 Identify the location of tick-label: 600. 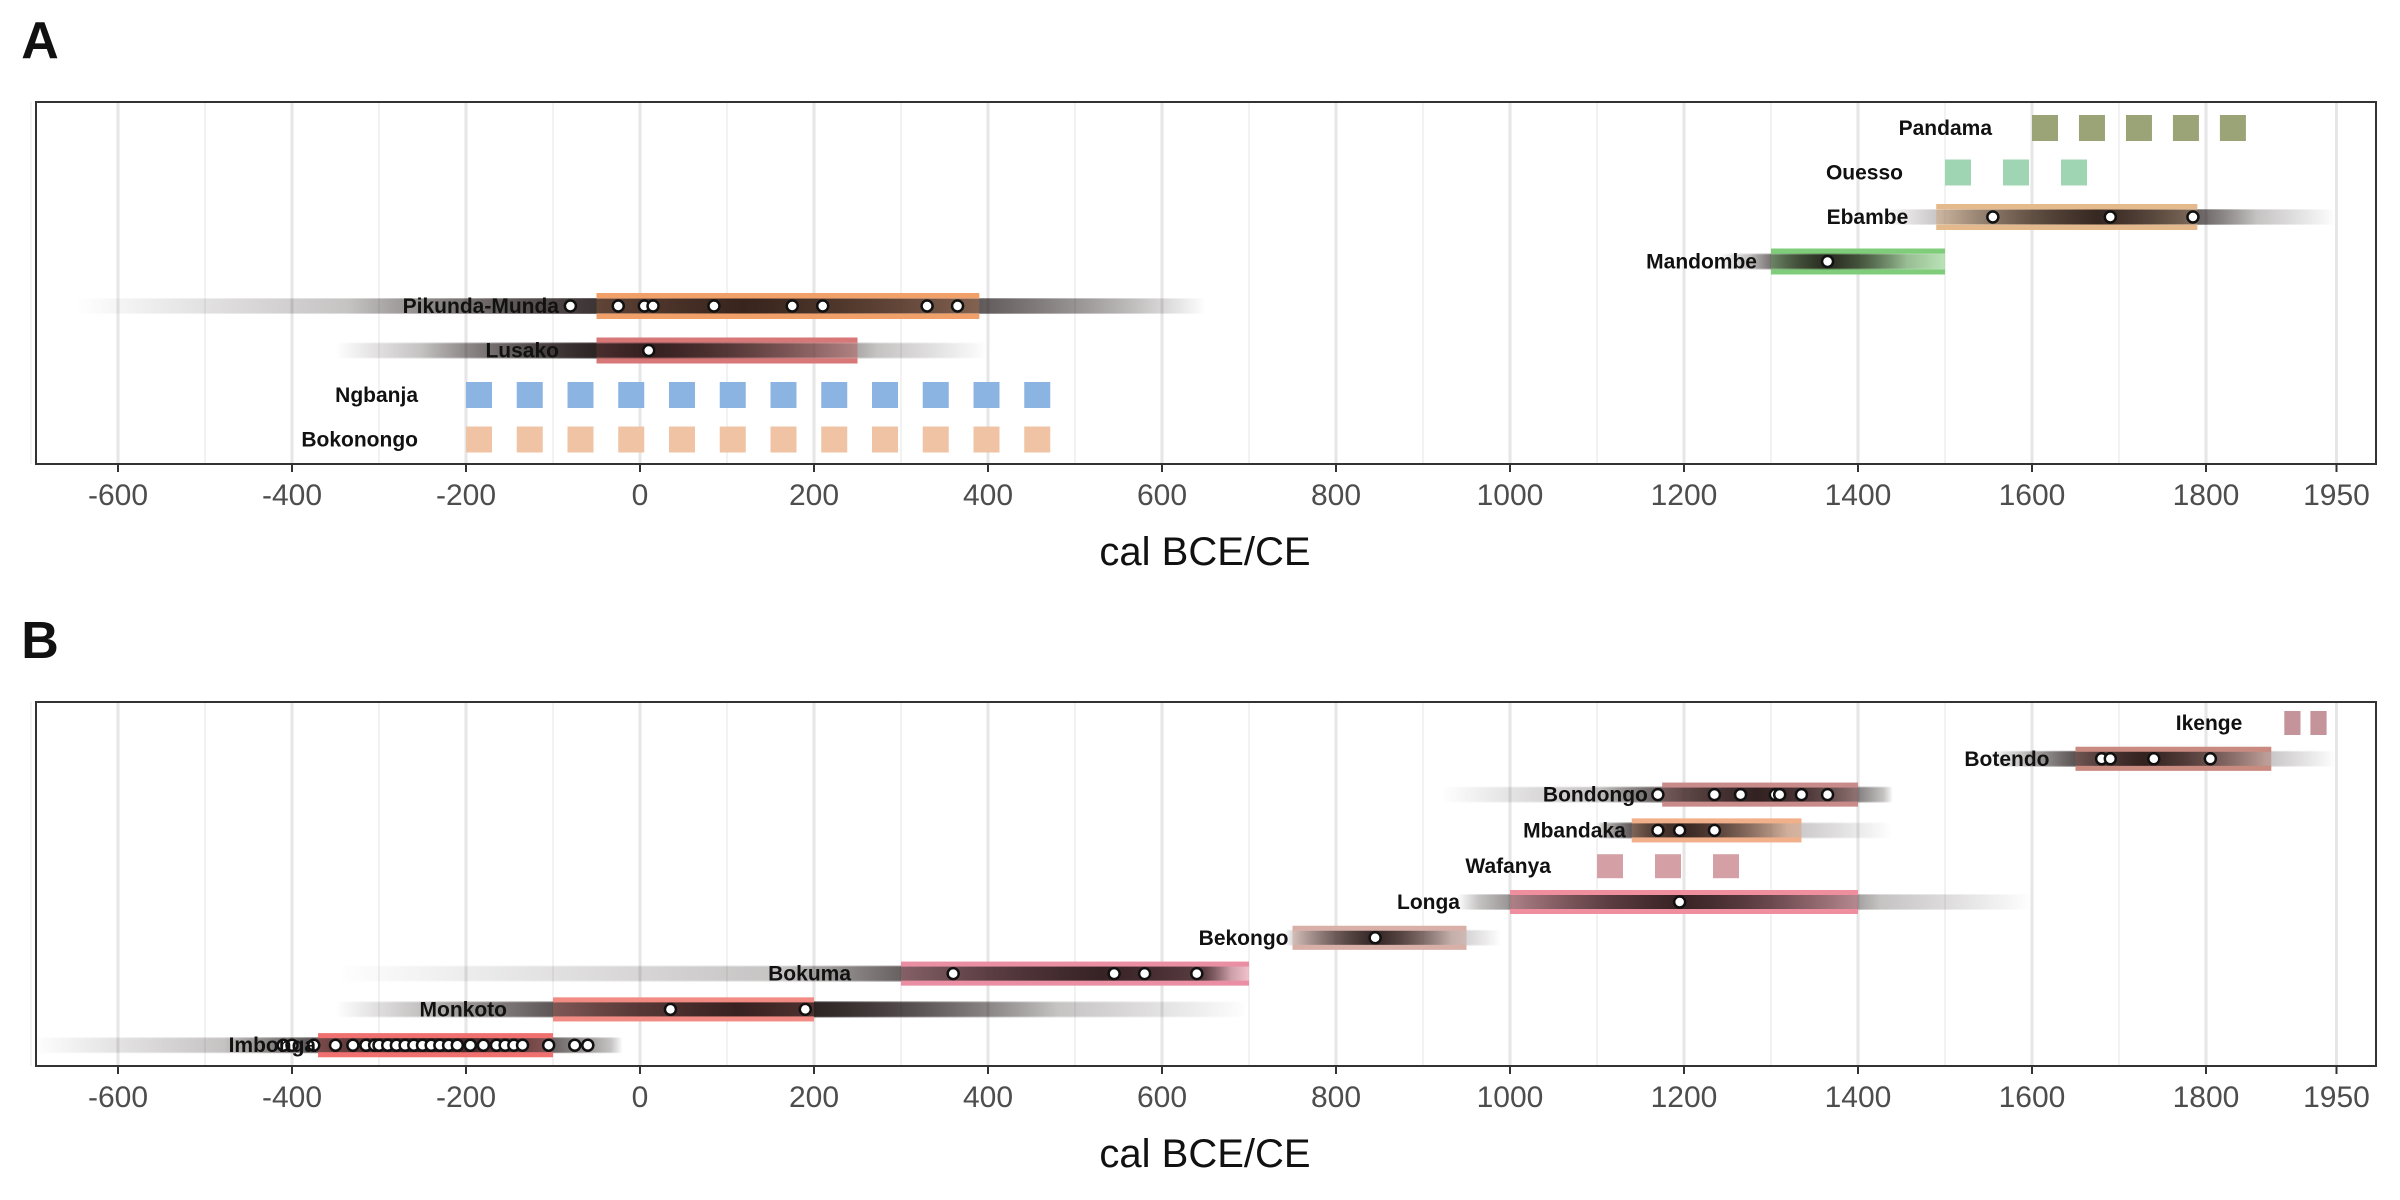
(1162, 495).